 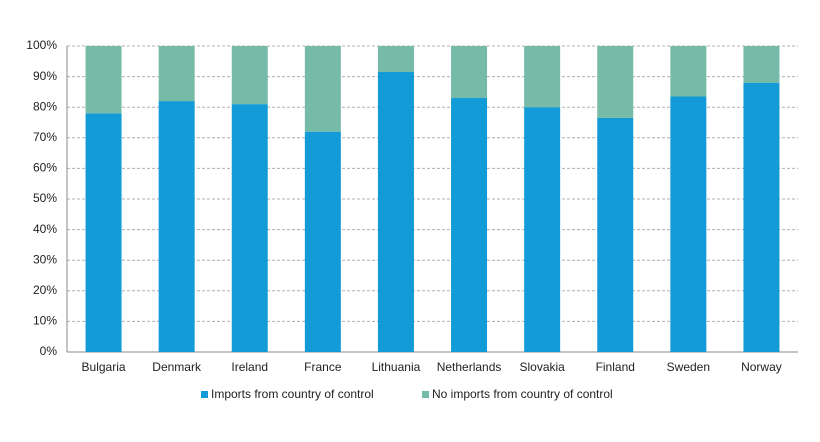 What do you see at coordinates (45, 198) in the screenshot?
I see `y-tick-label: 50%` at bounding box center [45, 198].